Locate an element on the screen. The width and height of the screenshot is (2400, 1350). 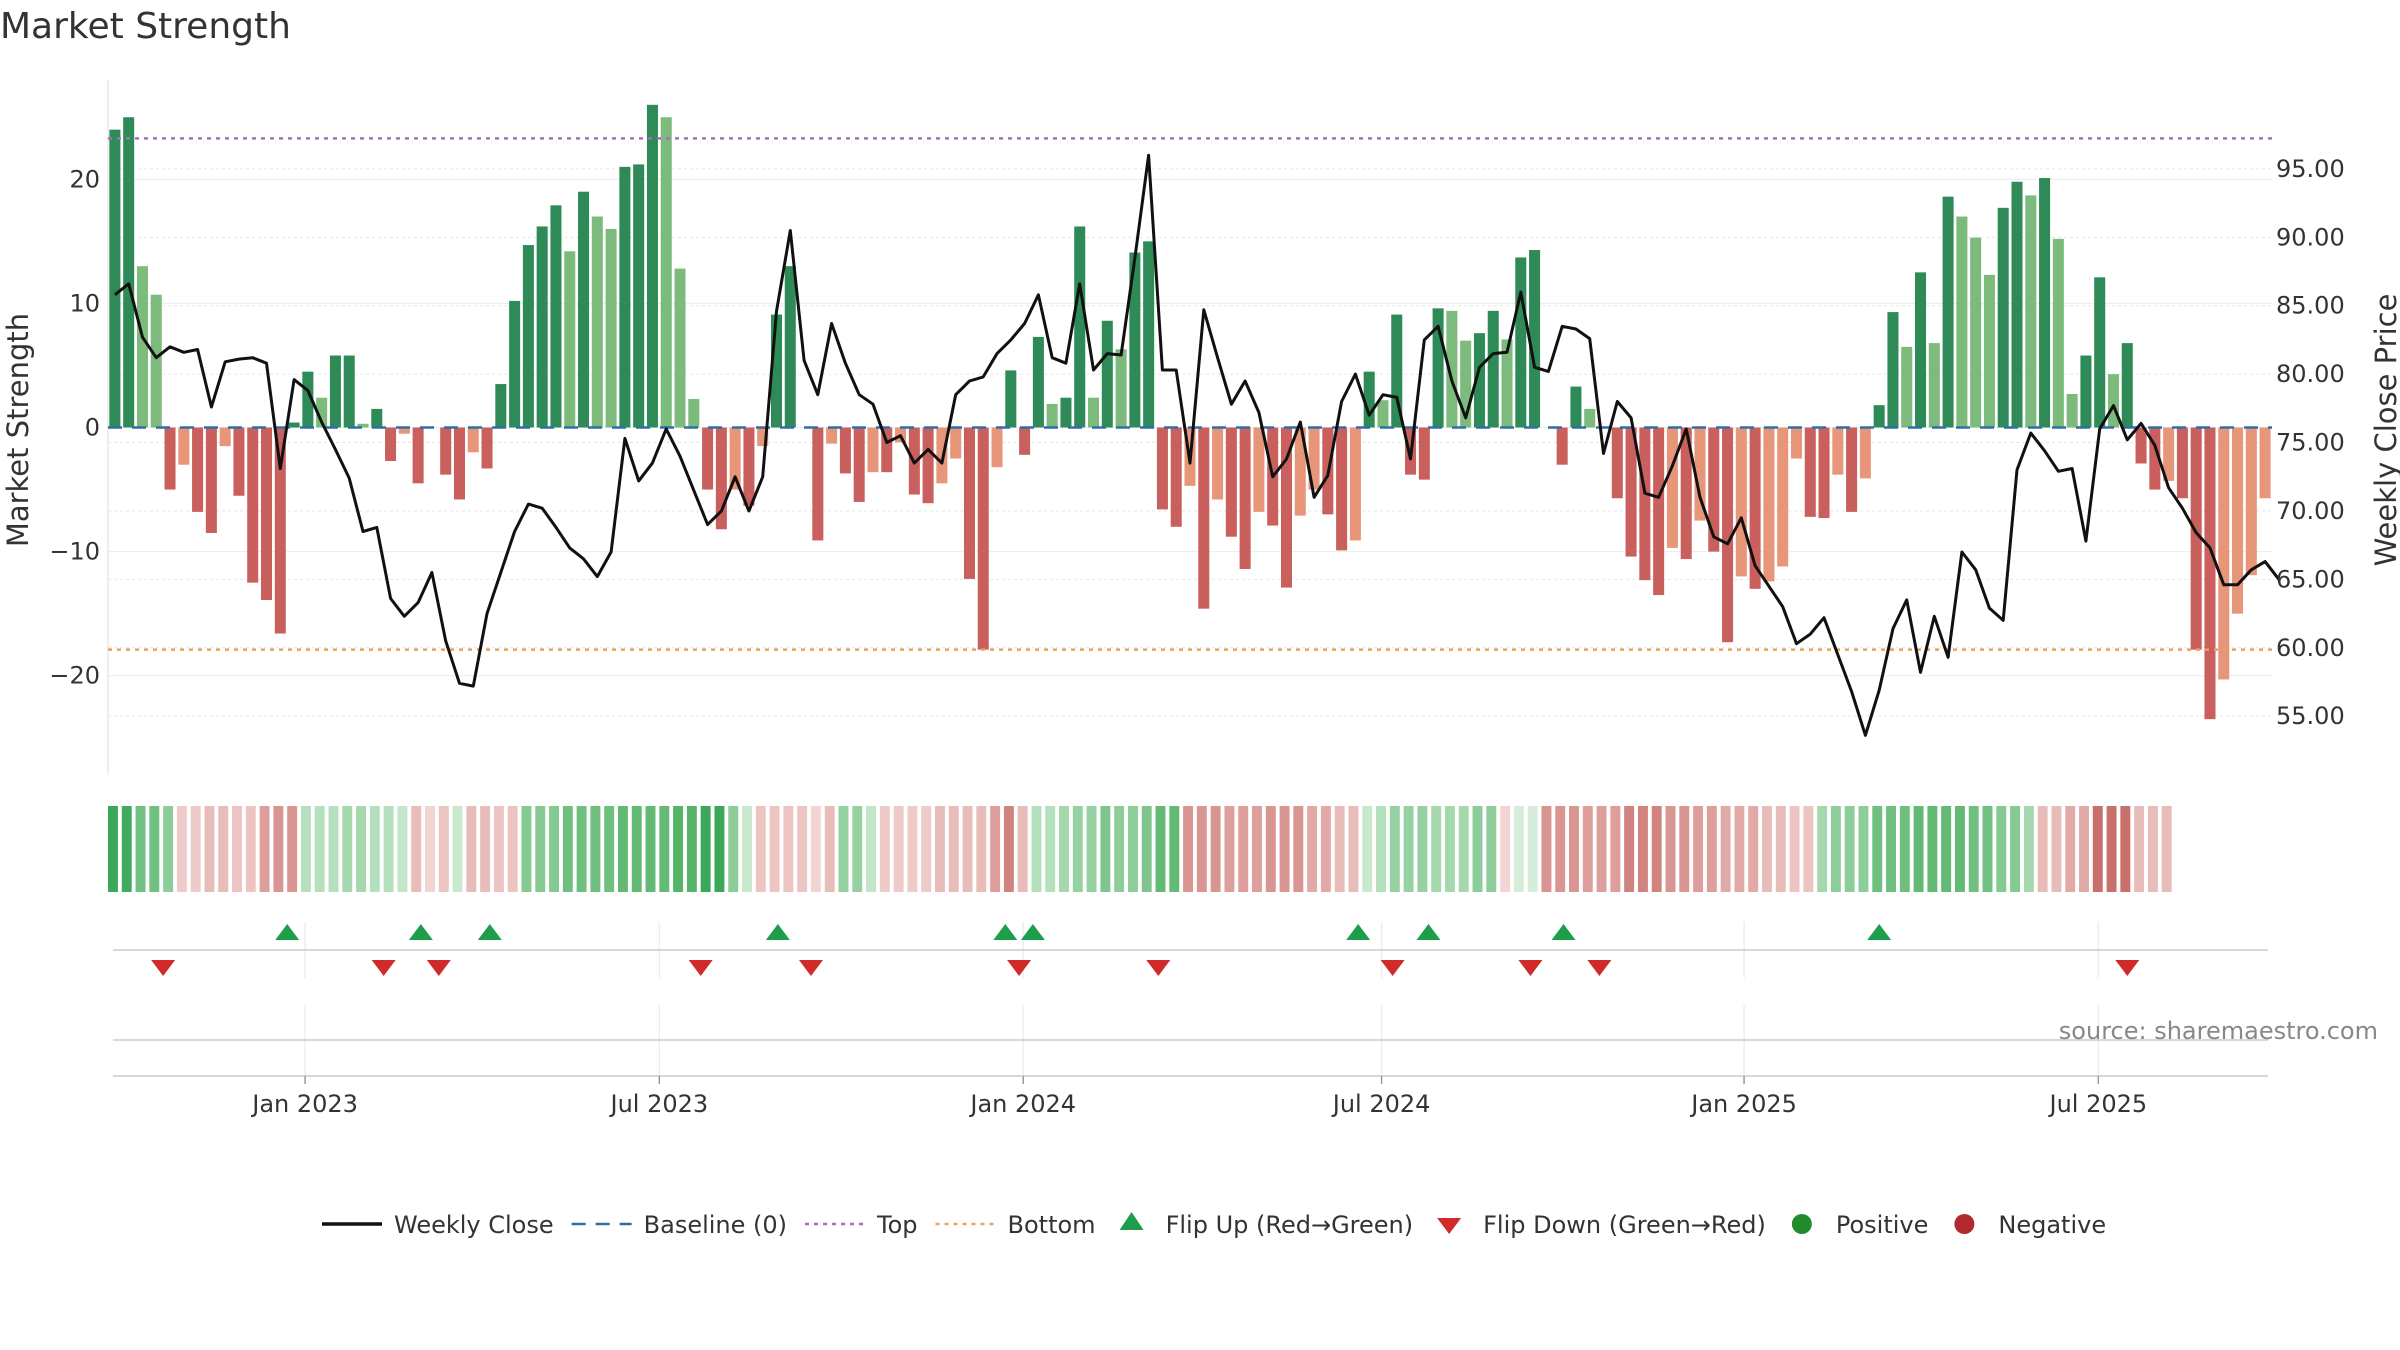
legend-swatch-up is located at coordinates (1131, 1221).